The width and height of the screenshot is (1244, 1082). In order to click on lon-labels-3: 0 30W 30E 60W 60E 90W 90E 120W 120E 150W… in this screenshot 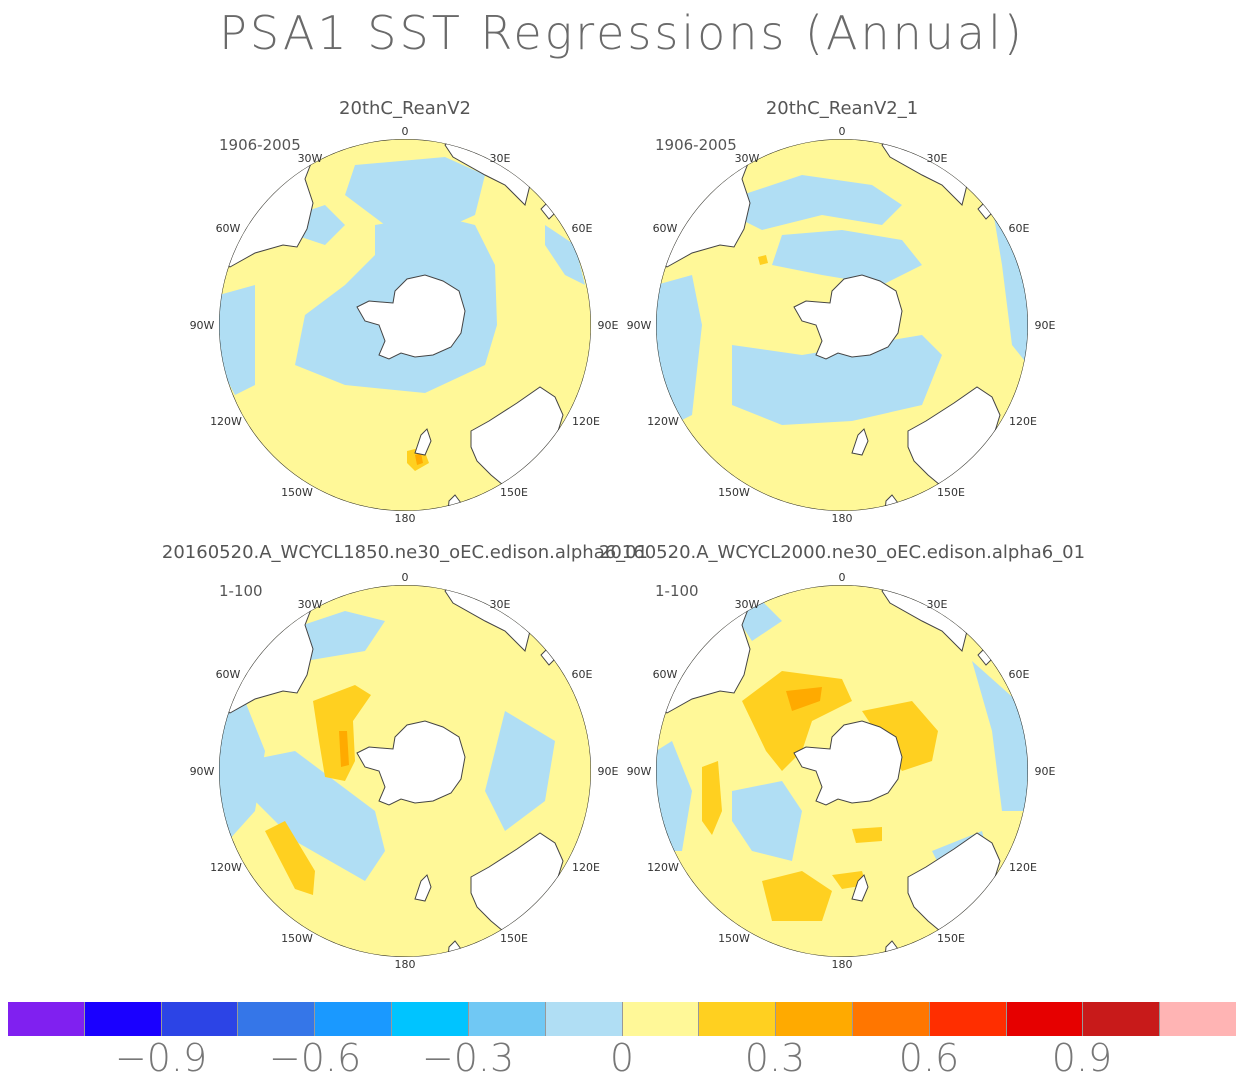, I will do `click(404, 771)`.